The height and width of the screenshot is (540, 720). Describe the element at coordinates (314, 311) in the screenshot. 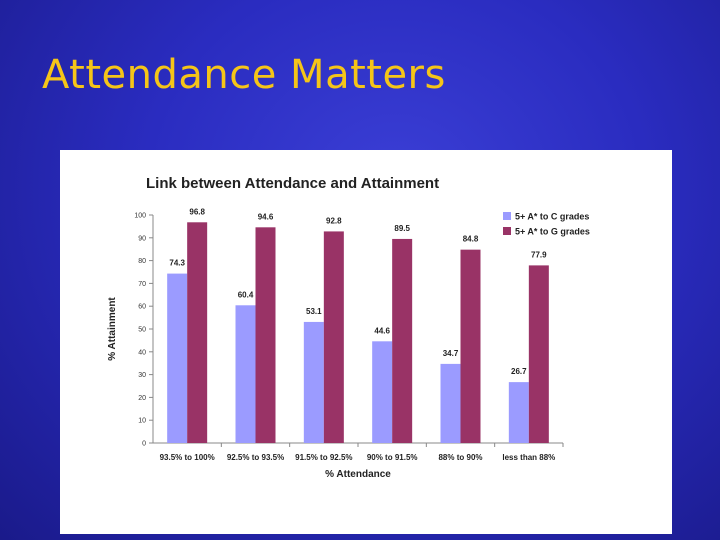

I see `data-label-a-to-c: 53.1` at that location.